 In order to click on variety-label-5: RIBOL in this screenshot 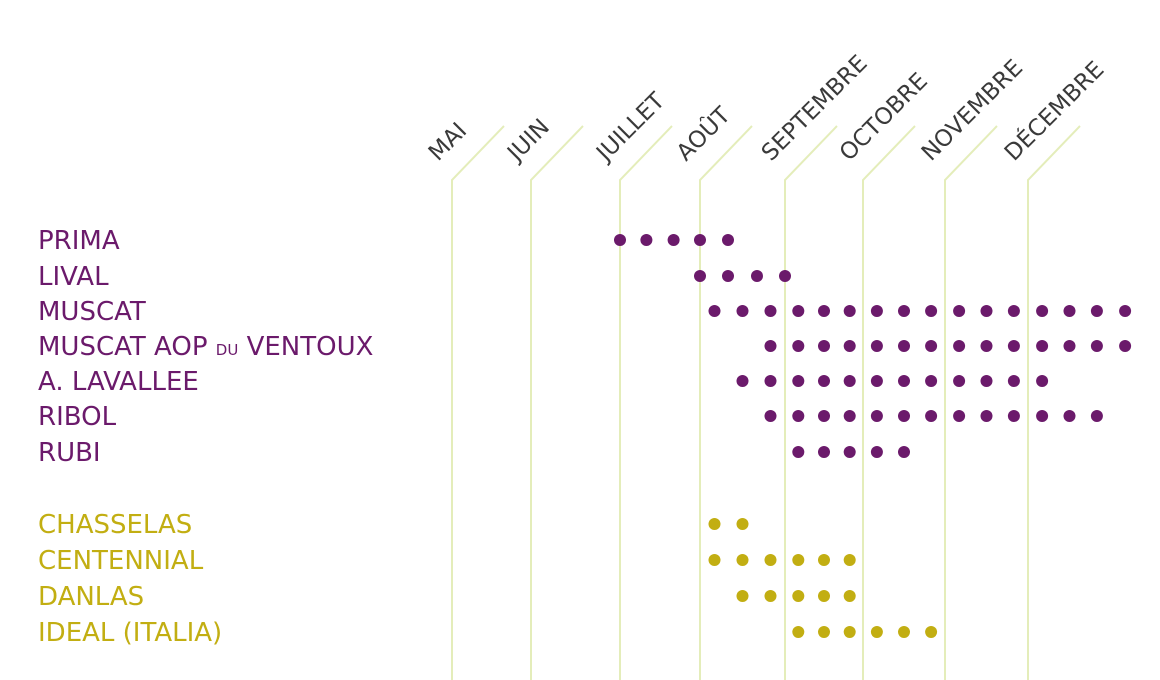, I will do `click(77, 417)`.